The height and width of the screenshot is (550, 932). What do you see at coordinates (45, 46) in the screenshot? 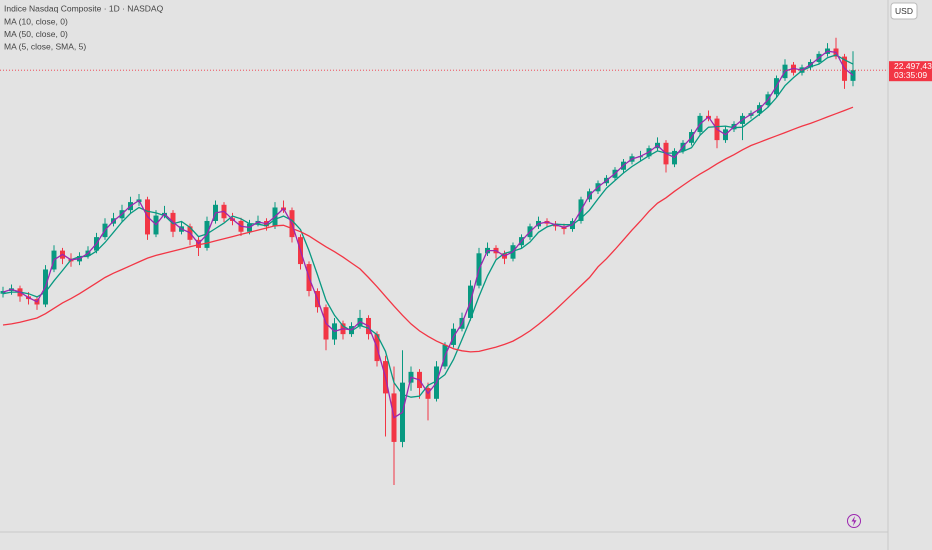
I see `legend-entry: MA (5, close, SMA, 5)` at bounding box center [45, 46].